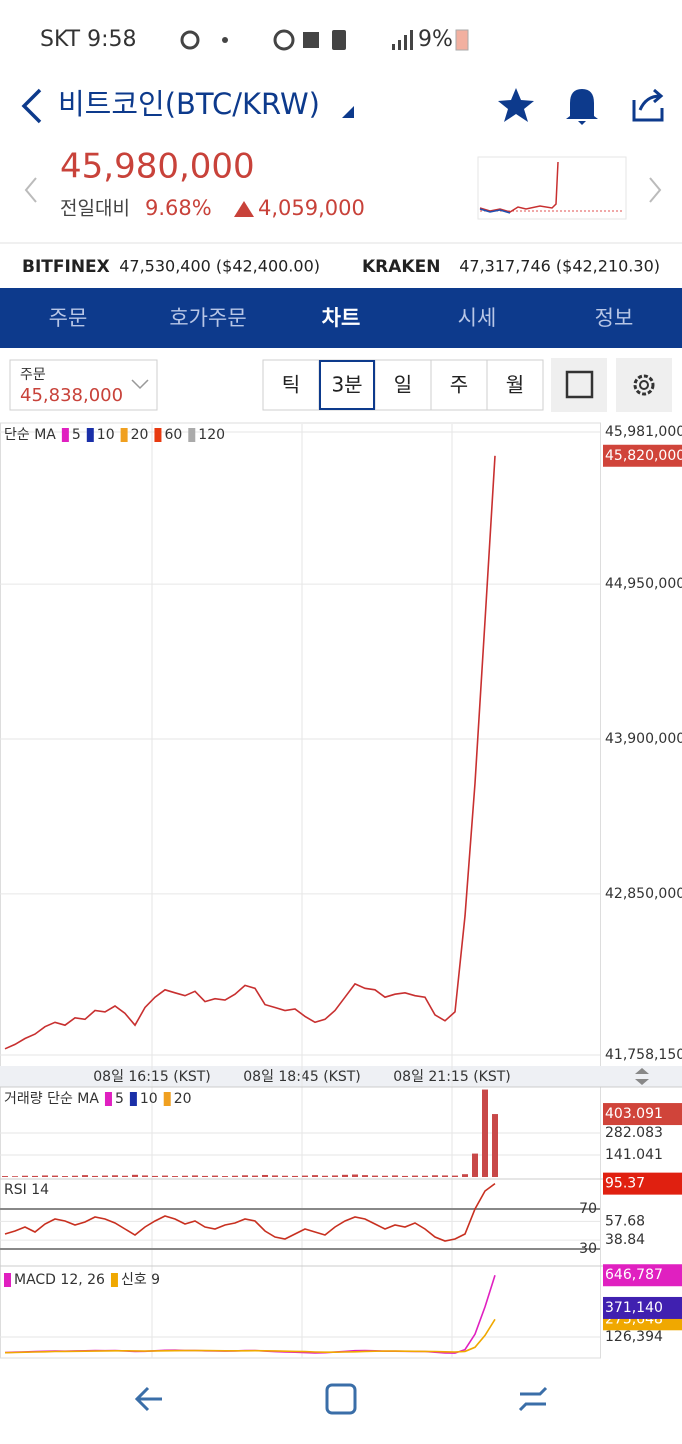  What do you see at coordinates (311, 208) in the screenshot?
I see `change-amount: 4,059,000` at bounding box center [311, 208].